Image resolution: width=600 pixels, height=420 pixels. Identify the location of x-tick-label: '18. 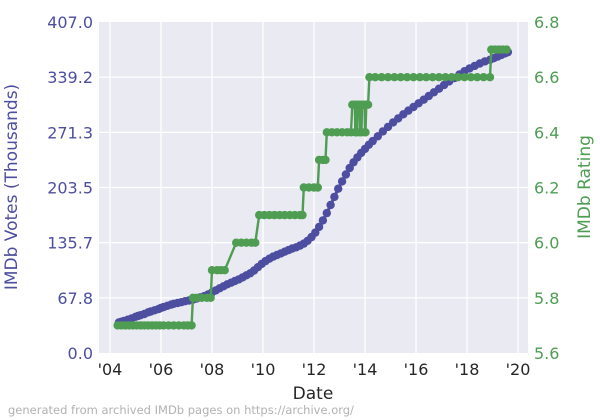
(467, 369).